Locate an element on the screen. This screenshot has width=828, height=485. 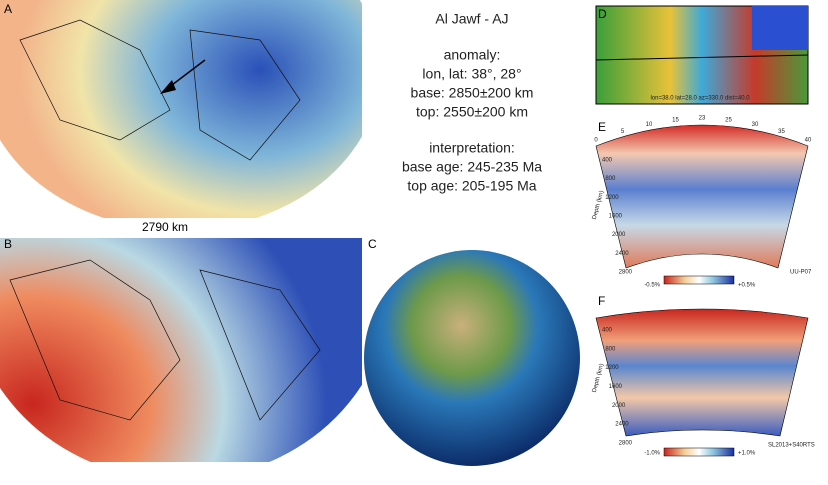
top-tick-label: 15 is located at coordinates (675, 120).